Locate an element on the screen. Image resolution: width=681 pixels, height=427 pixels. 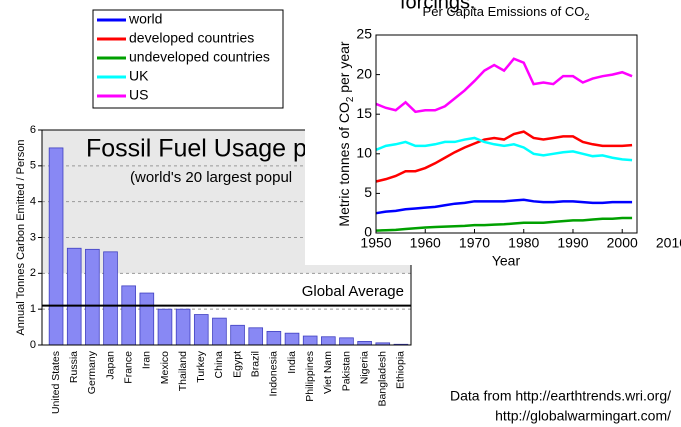
y-axis-label: Metric tonnes of CO2 per year is located at coordinates (346, 134).